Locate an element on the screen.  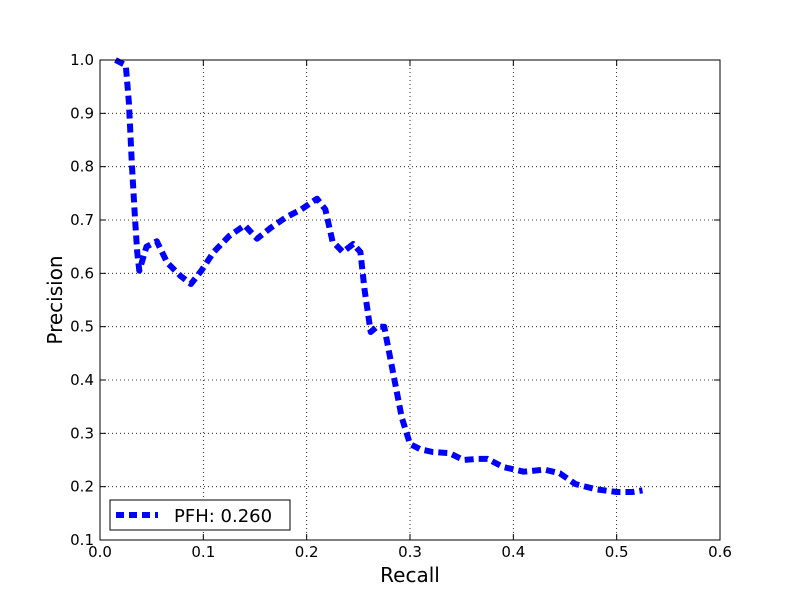
legend: PFH: 0.260 is located at coordinates (200, 515).